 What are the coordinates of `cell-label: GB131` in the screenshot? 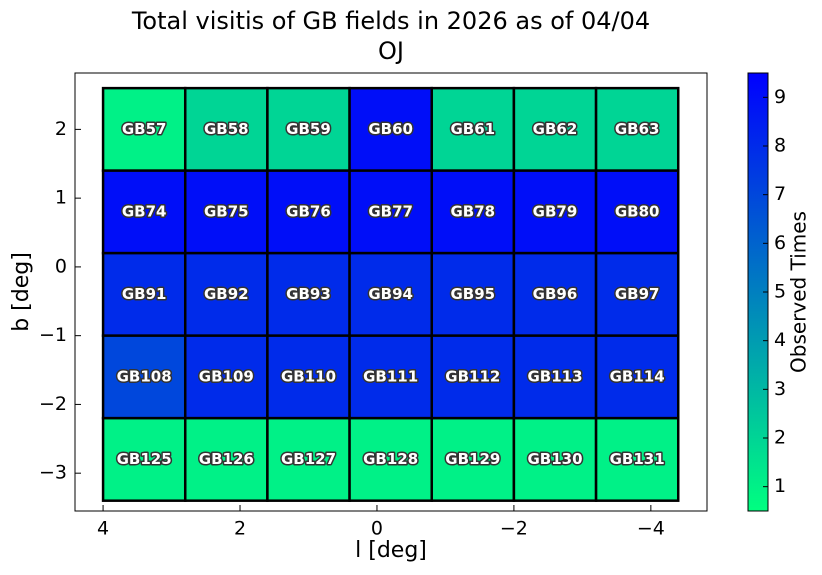 It's located at (637, 459).